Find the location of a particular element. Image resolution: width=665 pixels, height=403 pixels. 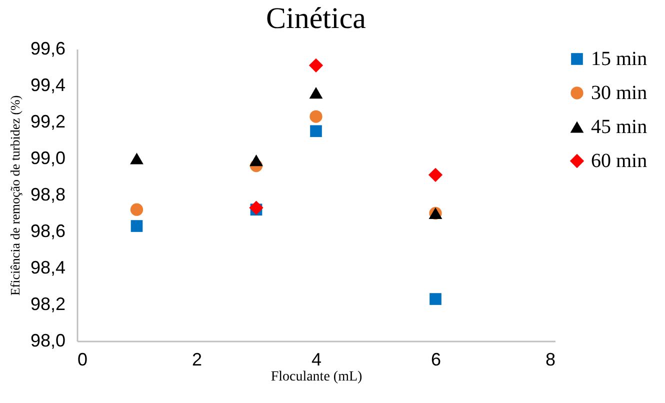

x-tick-label: 6 is located at coordinates (436, 360).